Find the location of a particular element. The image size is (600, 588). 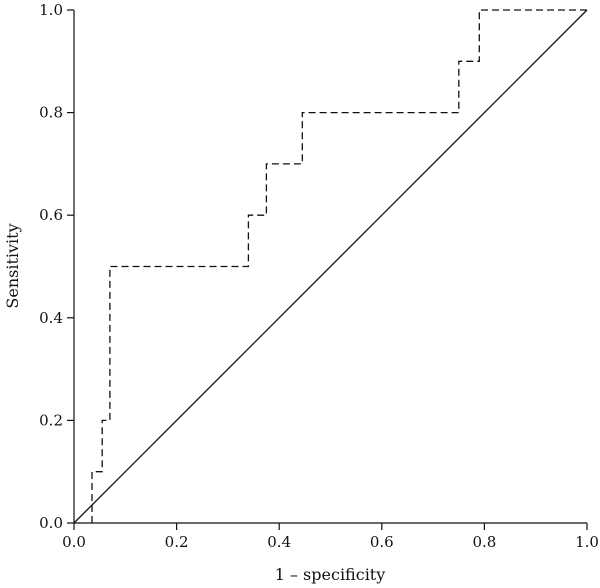

x-axis-title: 1 – specificity is located at coordinates (330, 574).